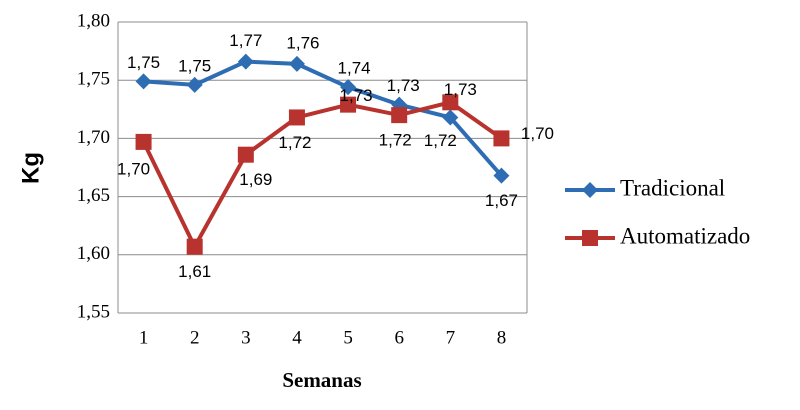 The image size is (800, 410). I want to click on data-label: 1,74, so click(354, 68).